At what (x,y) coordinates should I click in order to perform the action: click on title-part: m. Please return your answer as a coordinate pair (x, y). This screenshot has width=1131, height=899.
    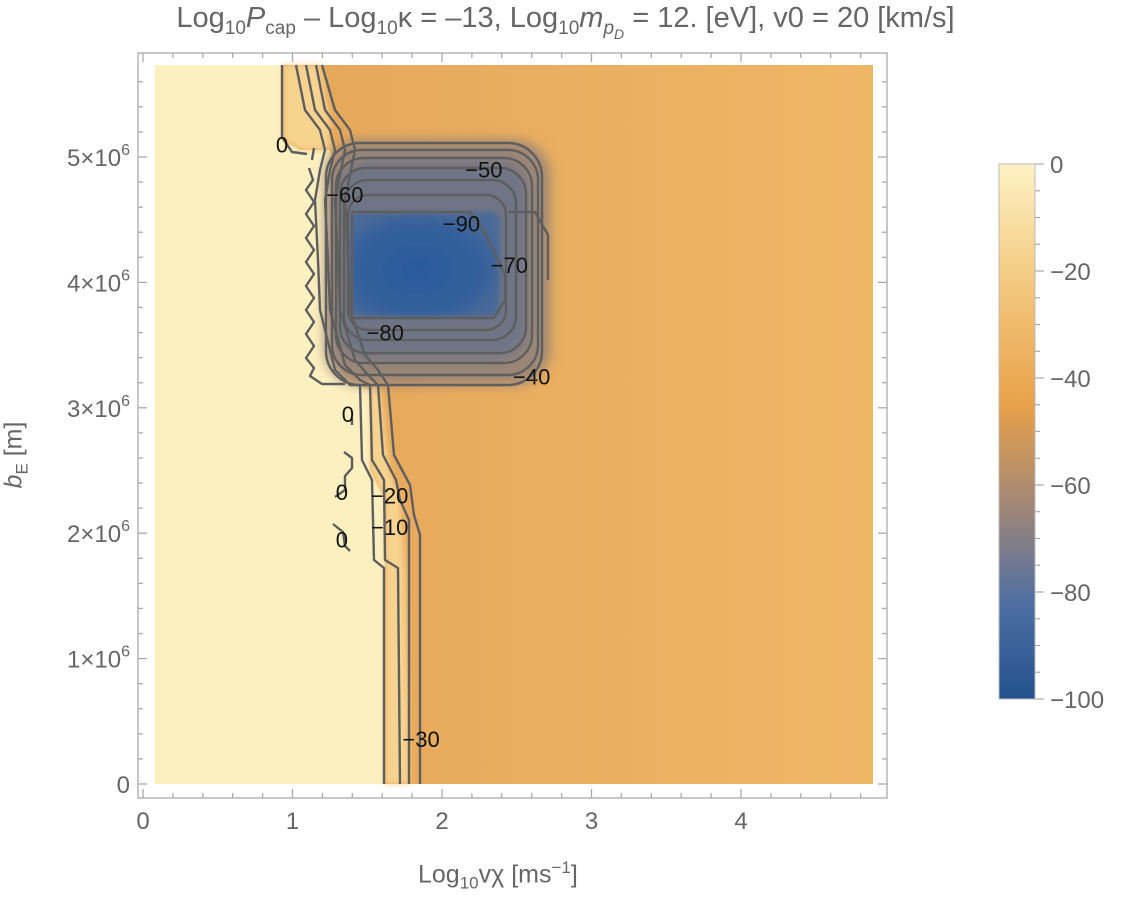
    Looking at the image, I should click on (591, 18).